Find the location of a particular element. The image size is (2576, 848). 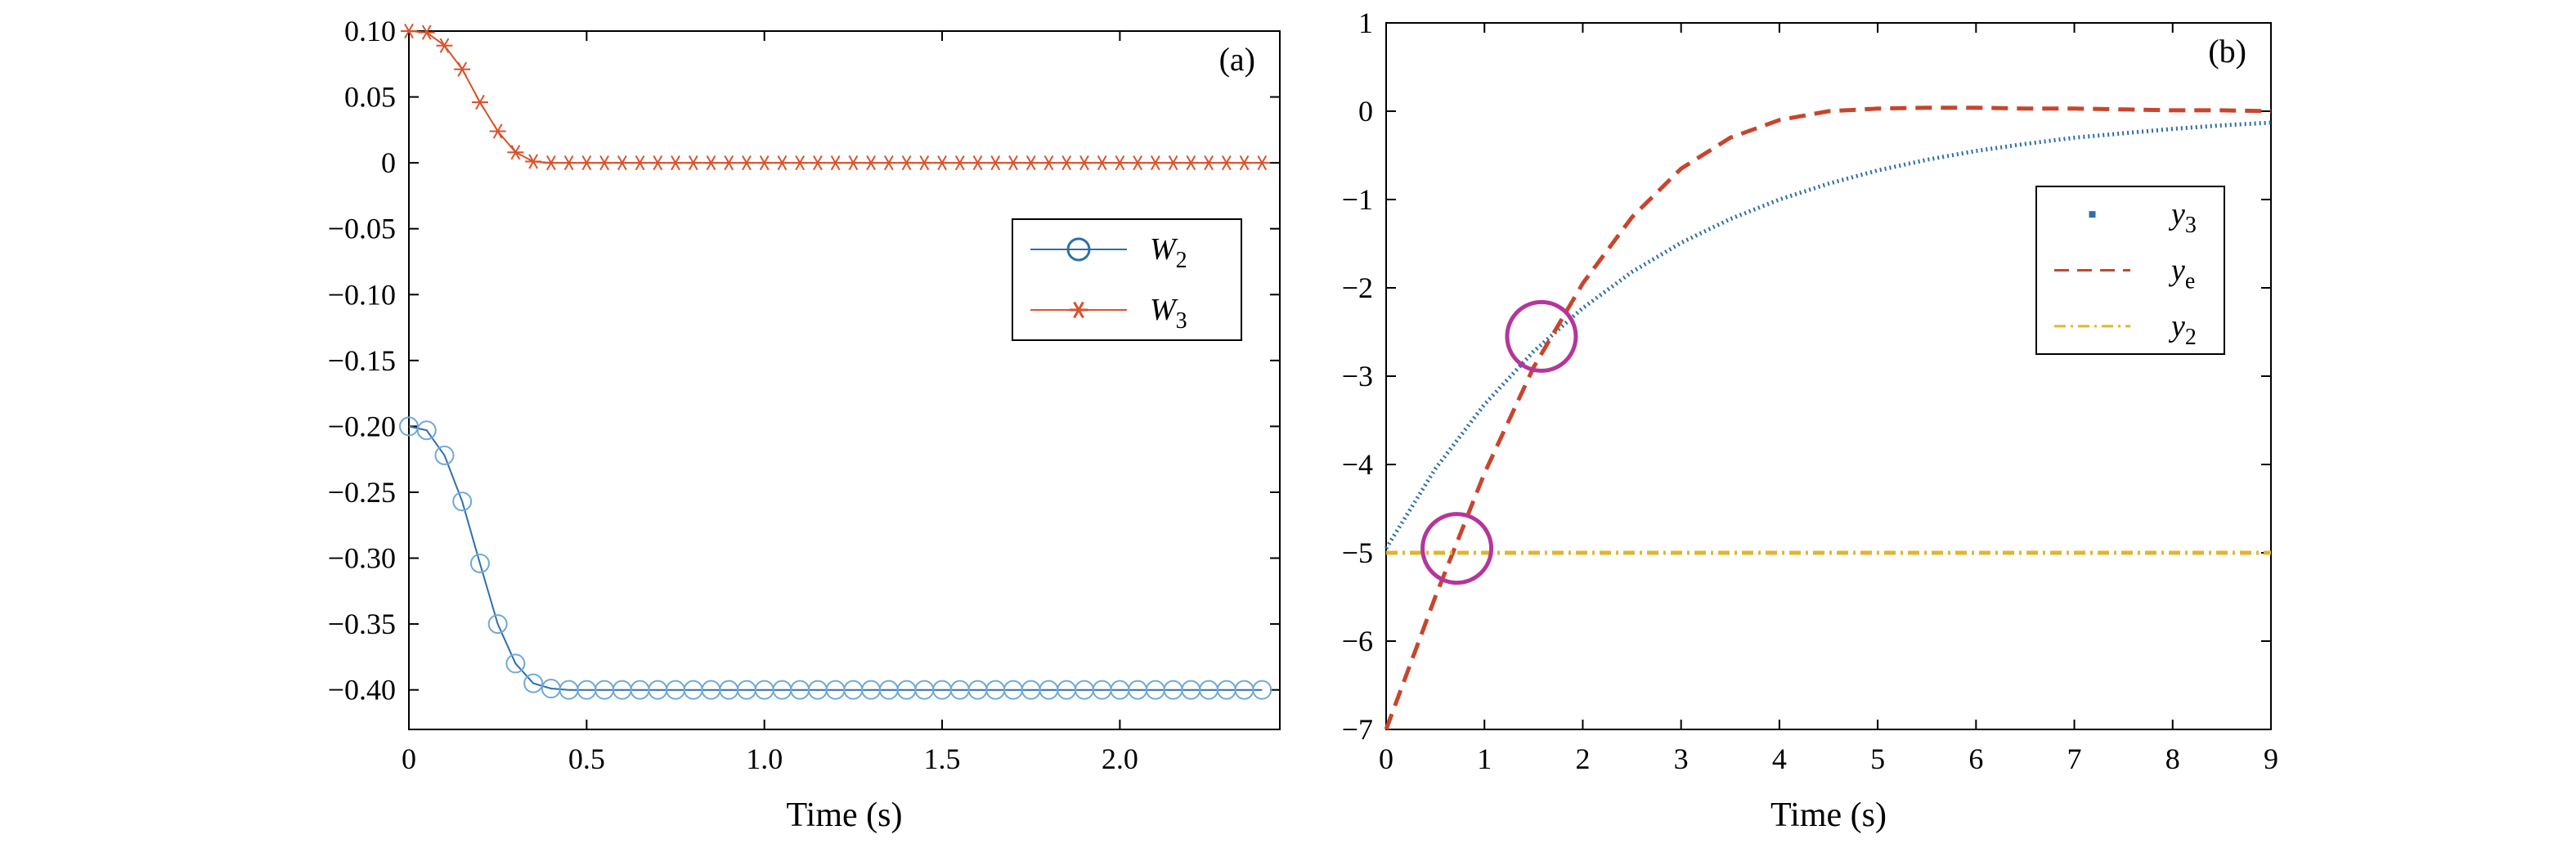

legend-label: ye is located at coordinates (2181, 274).